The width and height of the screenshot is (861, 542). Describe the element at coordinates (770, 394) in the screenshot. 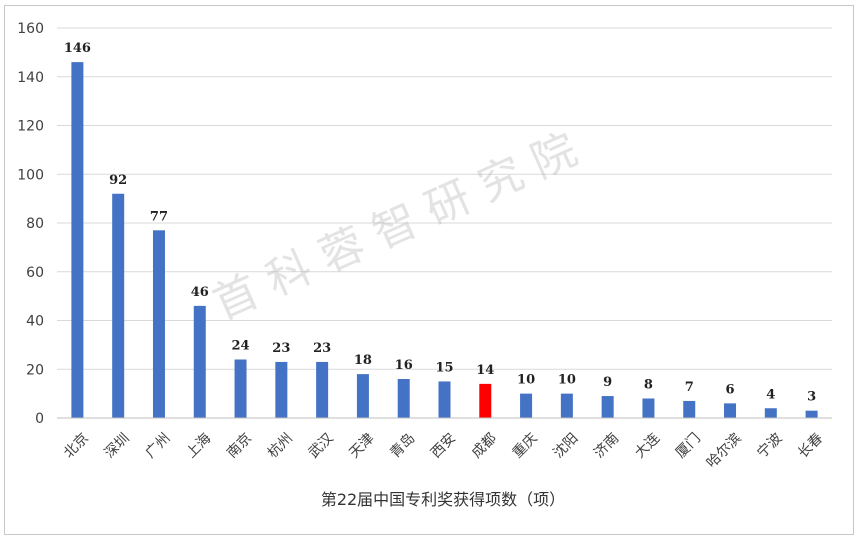

I see `data-label: 4` at that location.